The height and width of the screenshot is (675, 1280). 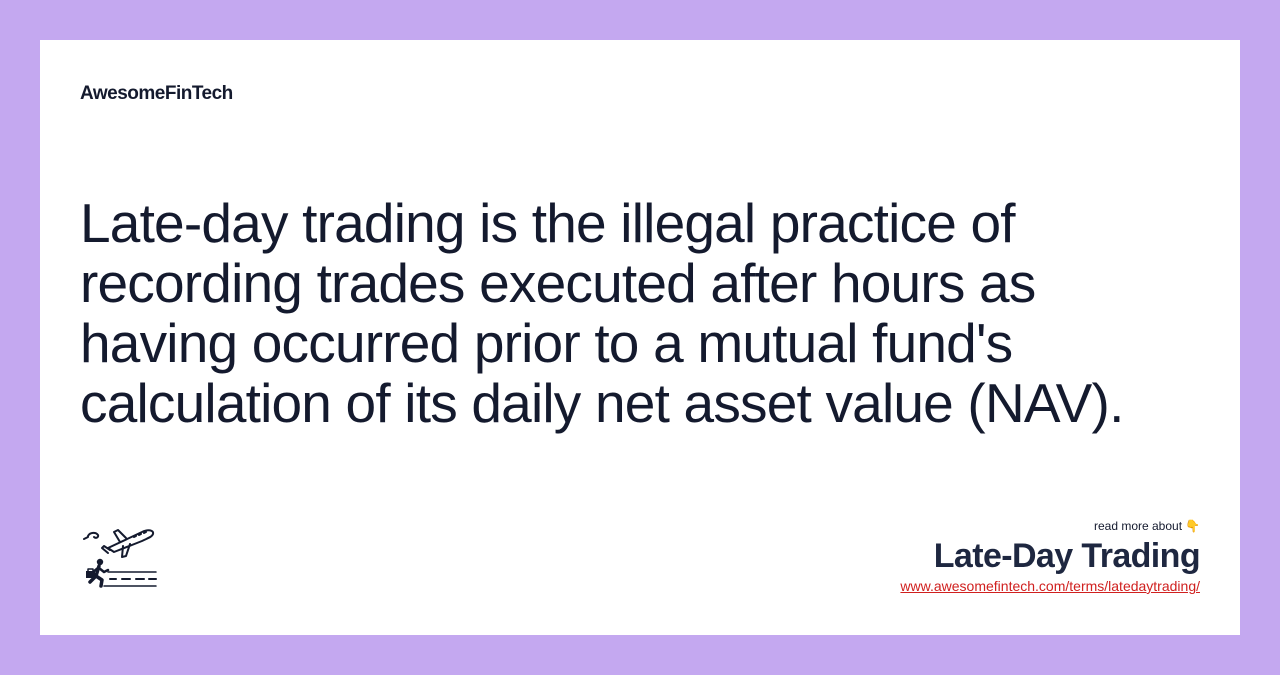 What do you see at coordinates (156, 93) in the screenshot?
I see `brand-logo: AwesomeFinTech` at bounding box center [156, 93].